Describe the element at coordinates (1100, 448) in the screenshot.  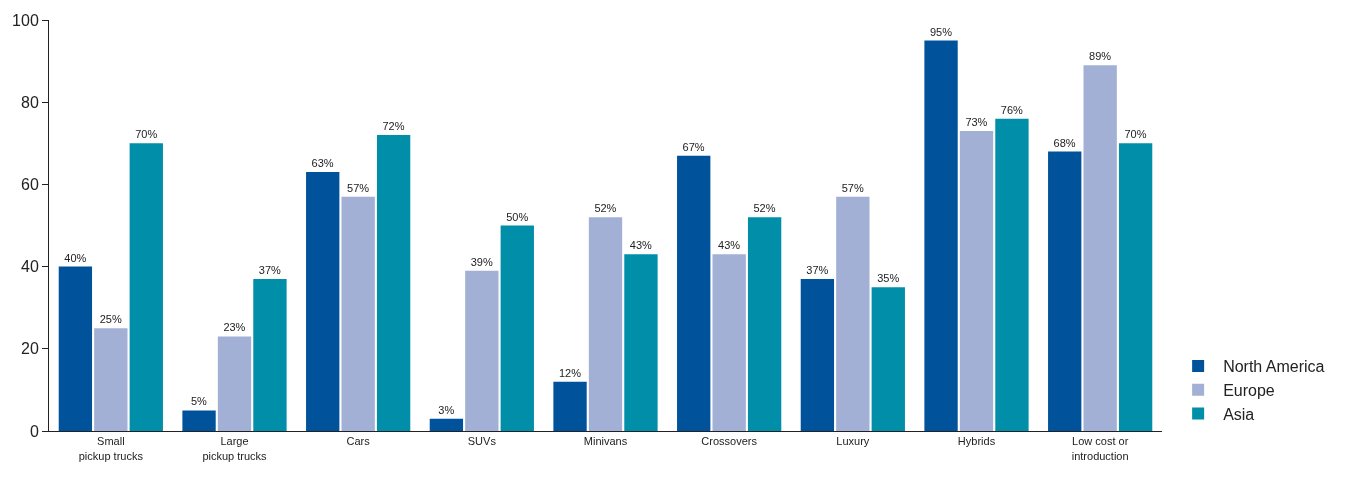
I see `x-tick-label: Low cost or introduction` at that location.